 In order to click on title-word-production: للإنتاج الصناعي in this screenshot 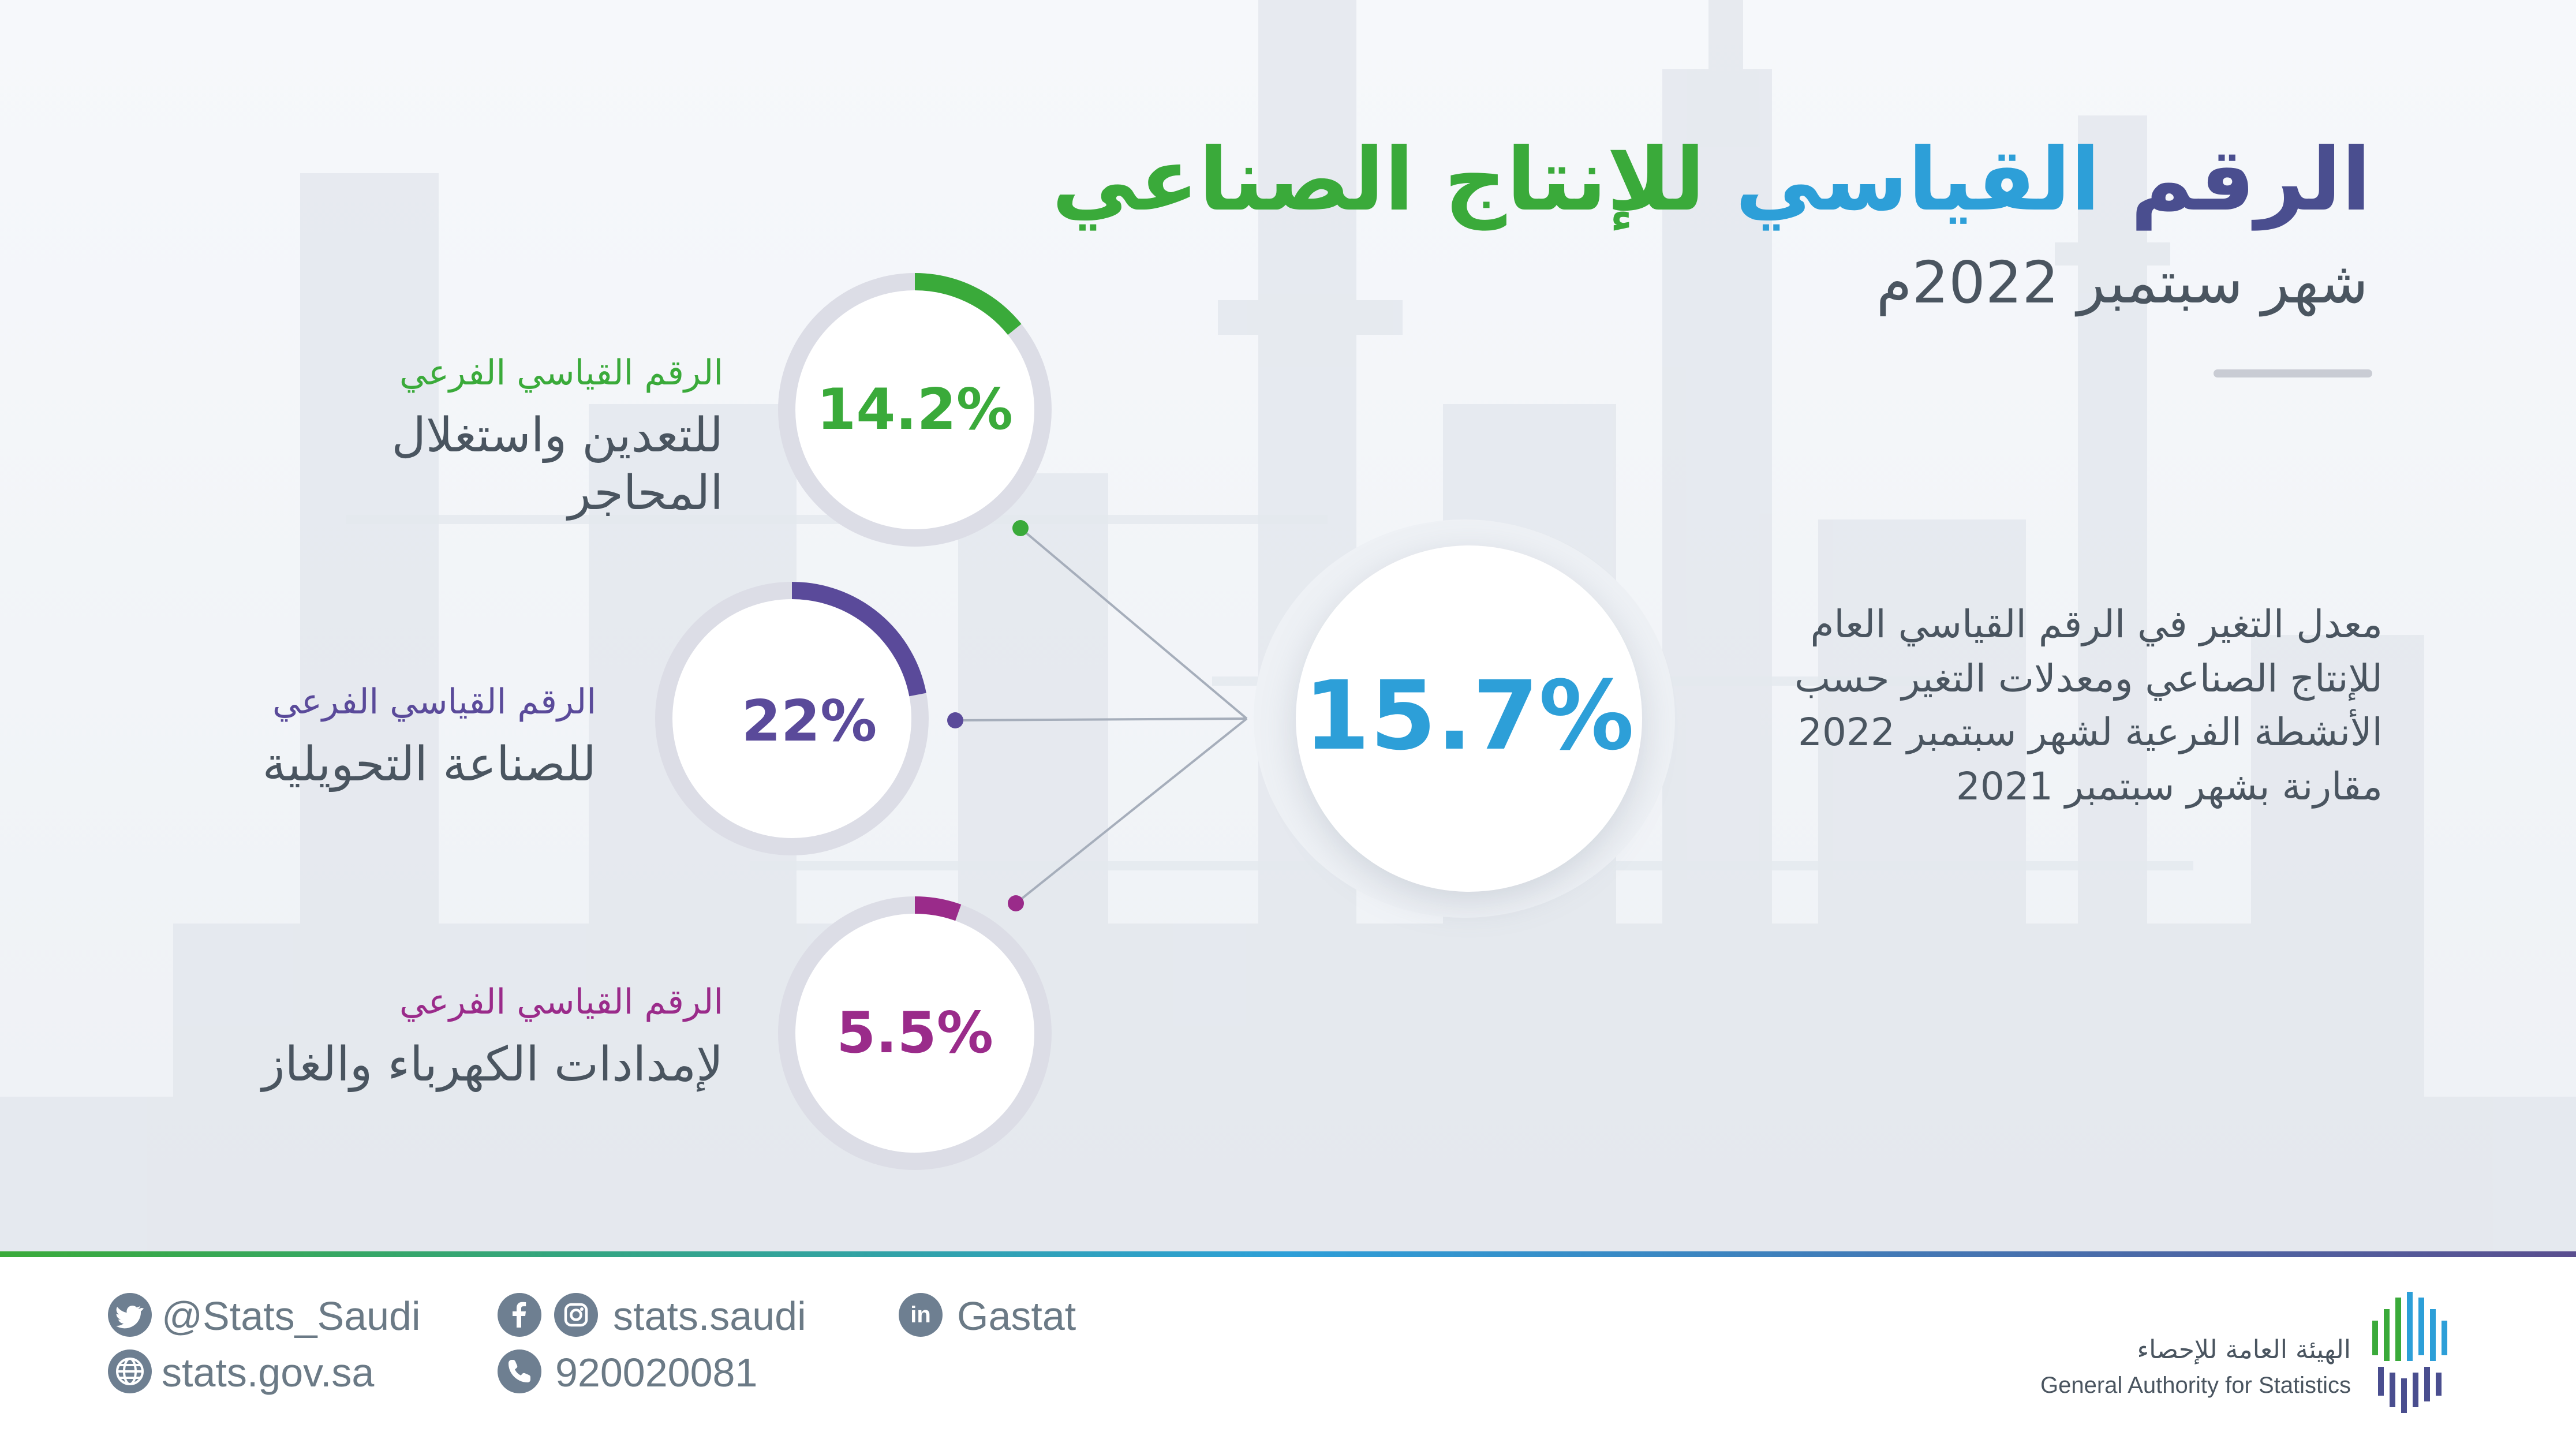, I will do `click(1379, 180)`.